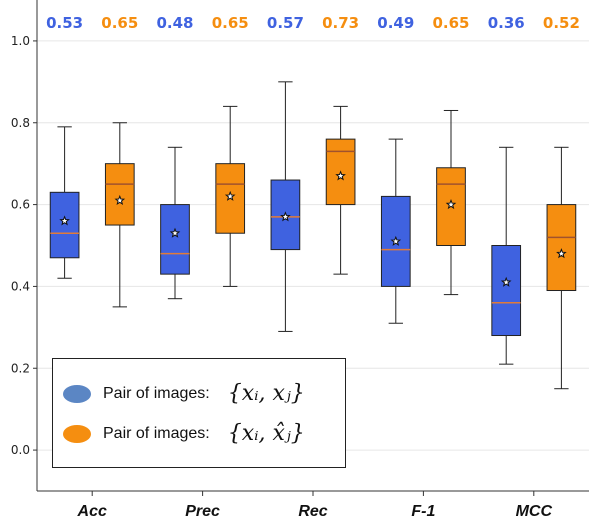  Describe the element at coordinates (20, 286) in the screenshot. I see `y-tick-label: 0.4` at that location.